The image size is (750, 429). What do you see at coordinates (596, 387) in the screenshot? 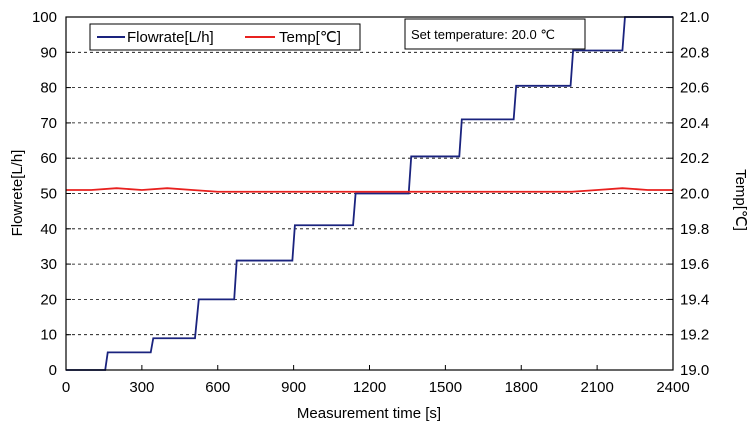
I see `x-tick-label: 2100` at bounding box center [596, 387].